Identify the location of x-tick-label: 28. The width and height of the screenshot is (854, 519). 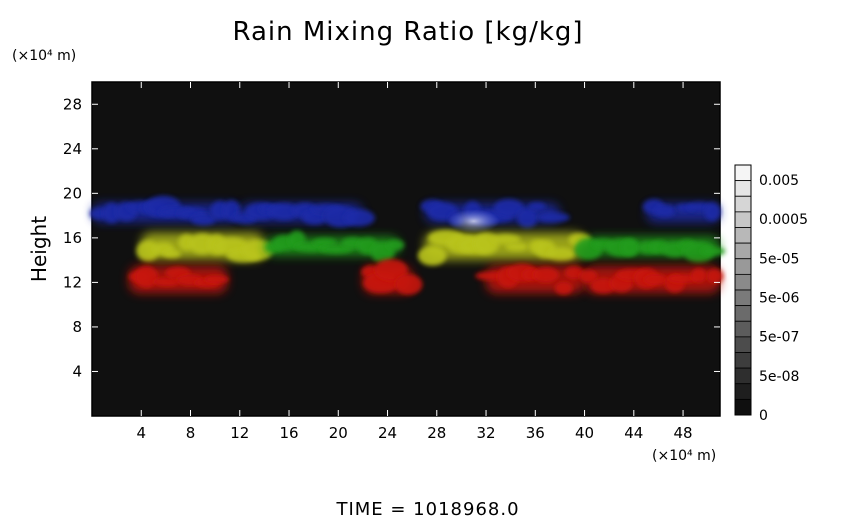
(436, 433).